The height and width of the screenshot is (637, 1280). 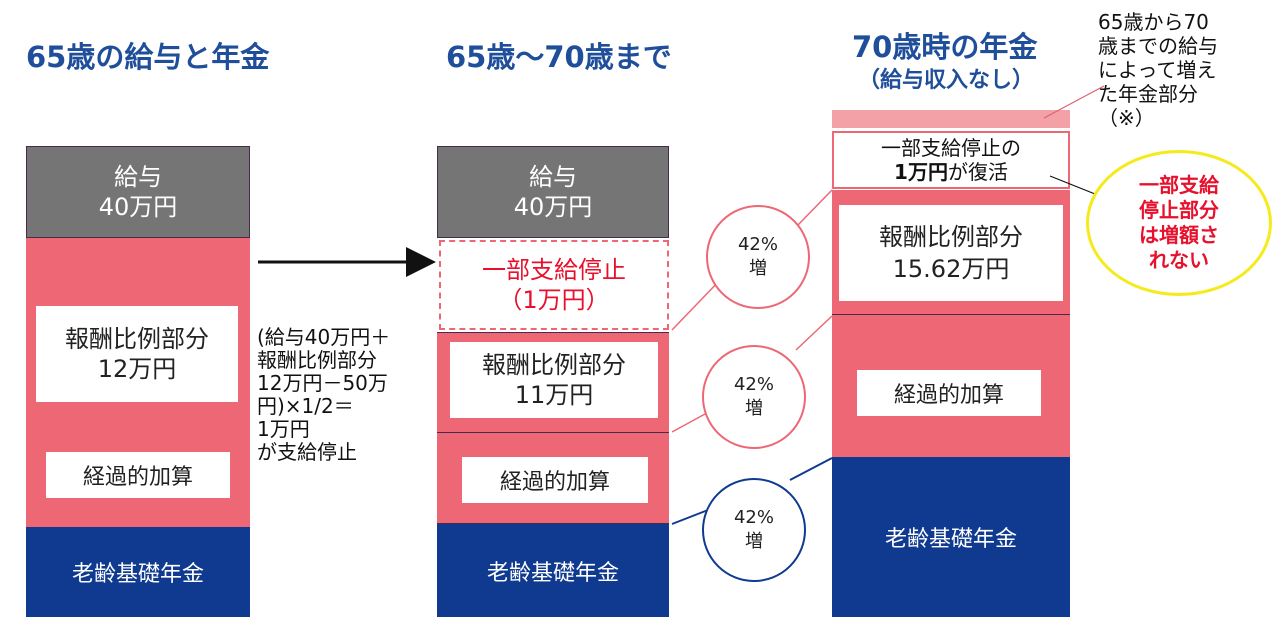 What do you see at coordinates (948, 395) in the screenshot?
I see `col3-keika-label: 経過的加算` at bounding box center [948, 395].